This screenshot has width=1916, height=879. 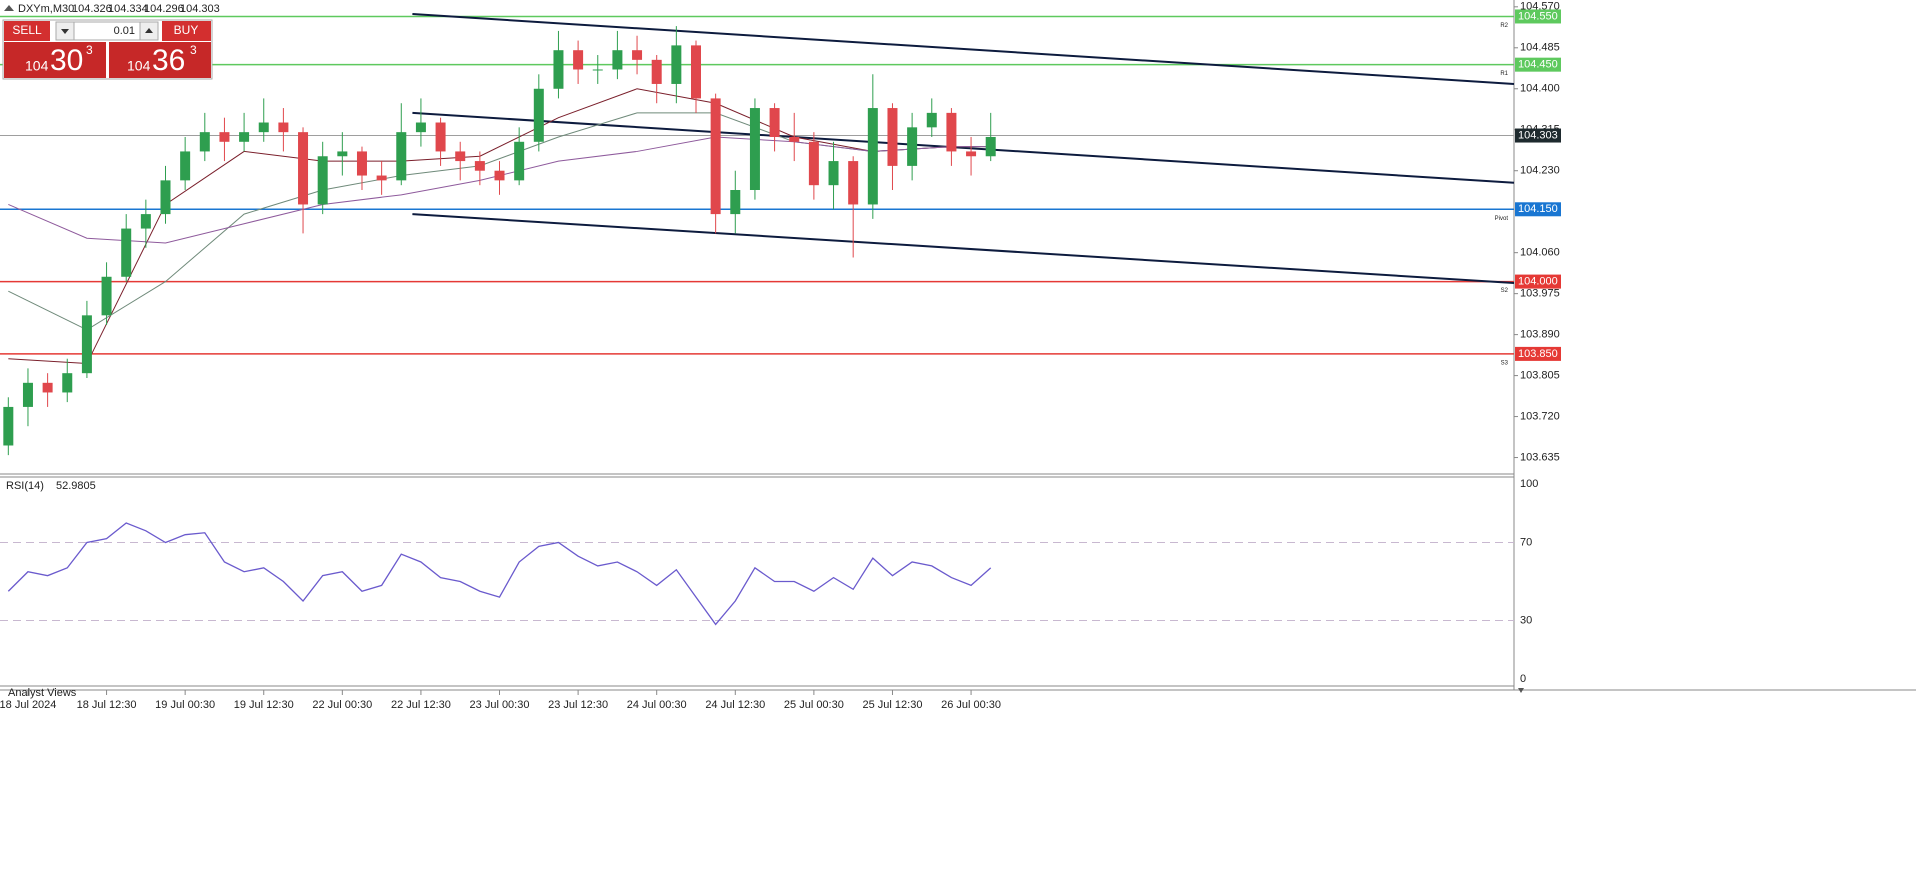 I want to click on collapse-icon, so click(x=9, y=8).